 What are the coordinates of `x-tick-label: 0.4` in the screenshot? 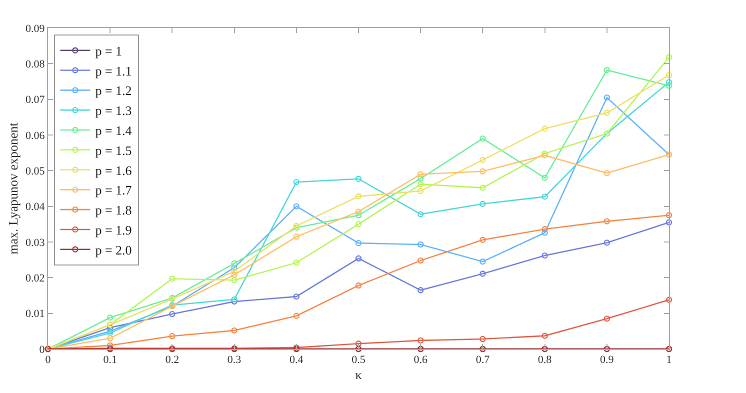 It's located at (297, 360).